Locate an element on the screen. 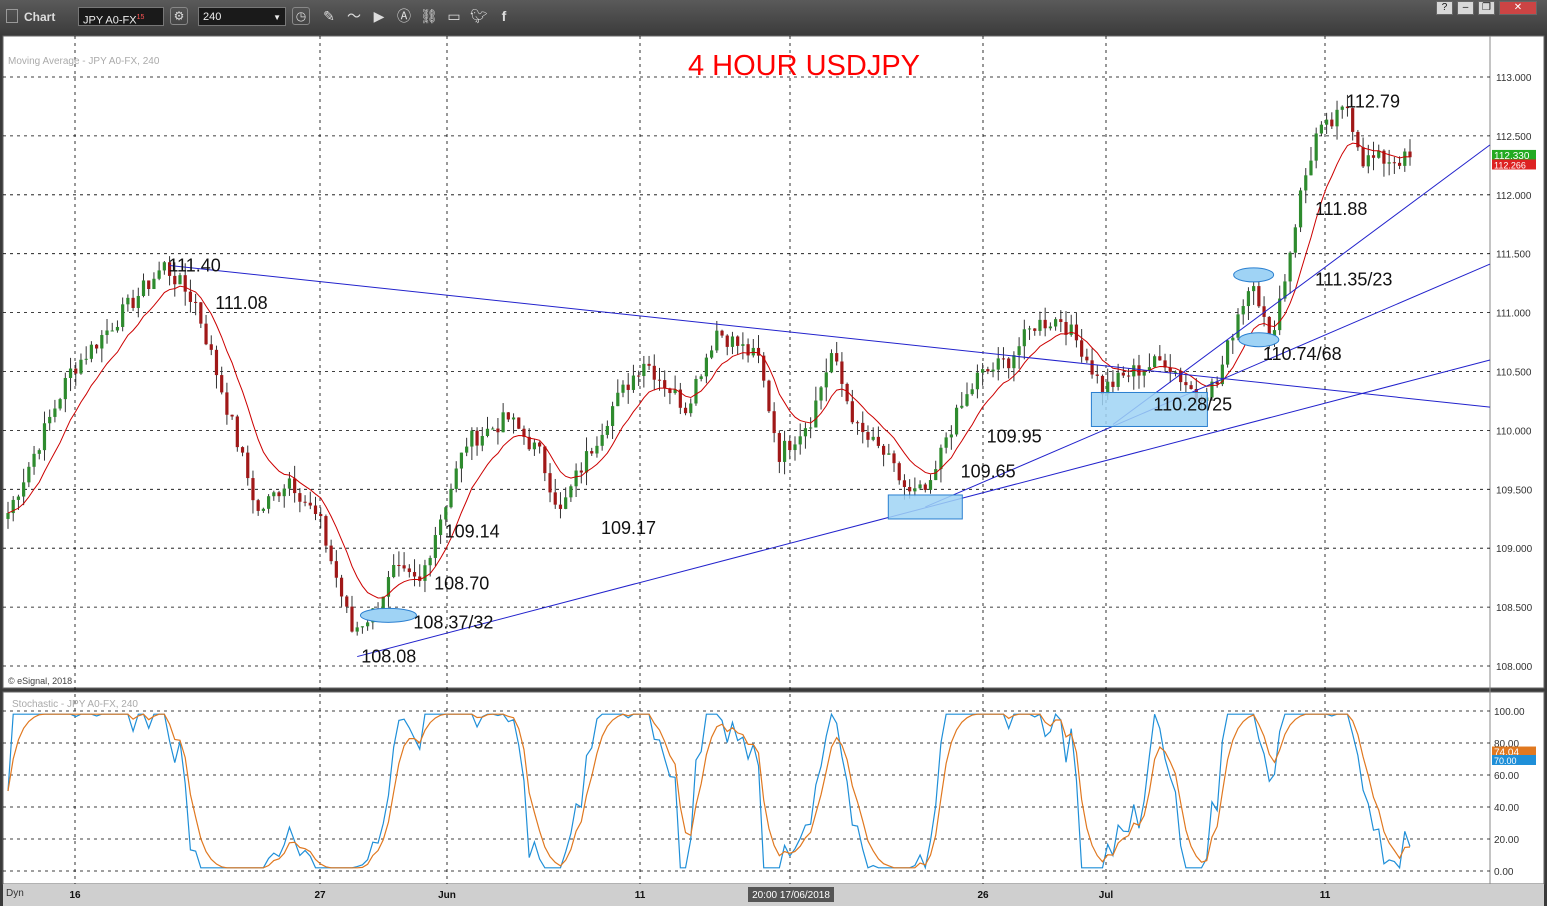 Image resolution: width=1547 pixels, height=906 pixels. maximize-button: ❐ is located at coordinates (1486, 8).